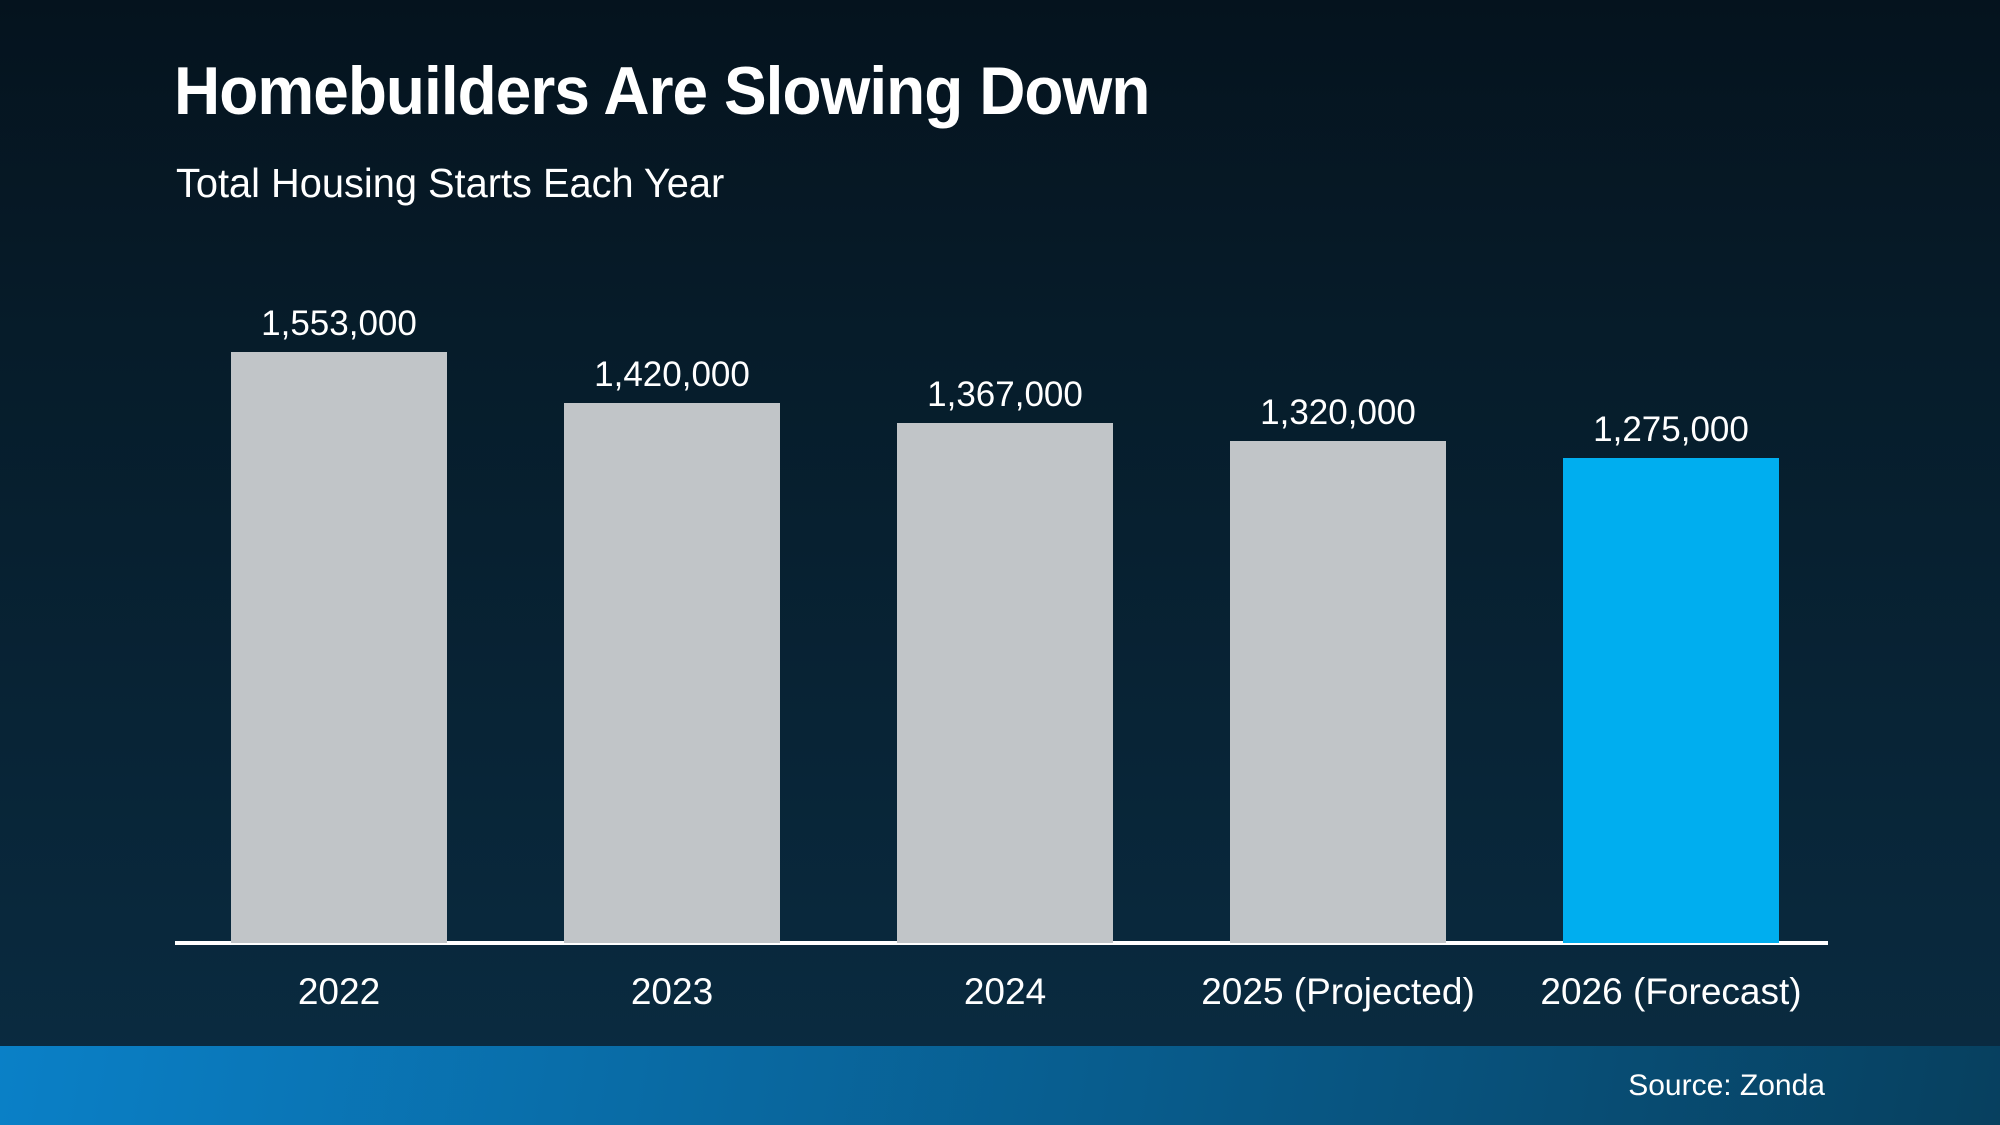 The width and height of the screenshot is (2000, 1125). Describe the element at coordinates (1005, 394) in the screenshot. I see `bar-value-label: 1,367,000` at that location.